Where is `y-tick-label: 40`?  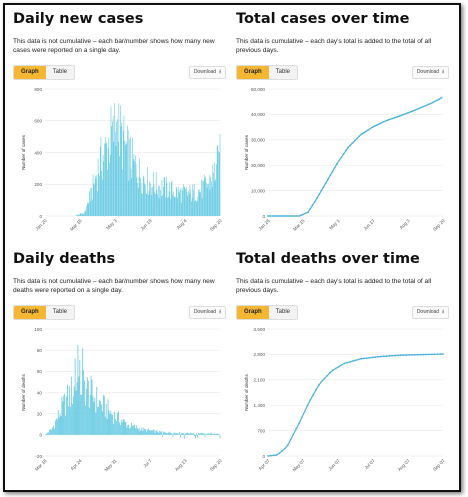 y-tick-label: 40 is located at coordinates (40, 392).